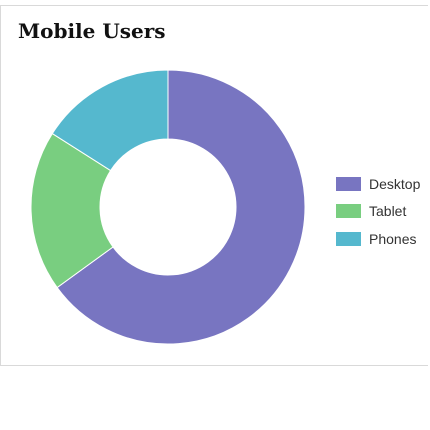 The width and height of the screenshot is (430, 430). I want to click on chart-legend: Desktop Tablet Phones, so click(378, 211).